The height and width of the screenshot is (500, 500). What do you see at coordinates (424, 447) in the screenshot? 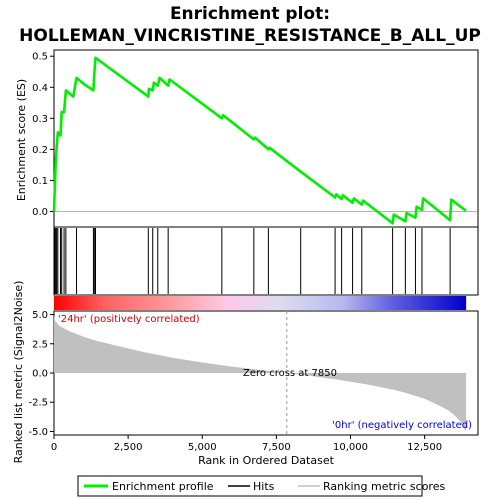
I see `x-tick-label: 12,500` at bounding box center [424, 447].